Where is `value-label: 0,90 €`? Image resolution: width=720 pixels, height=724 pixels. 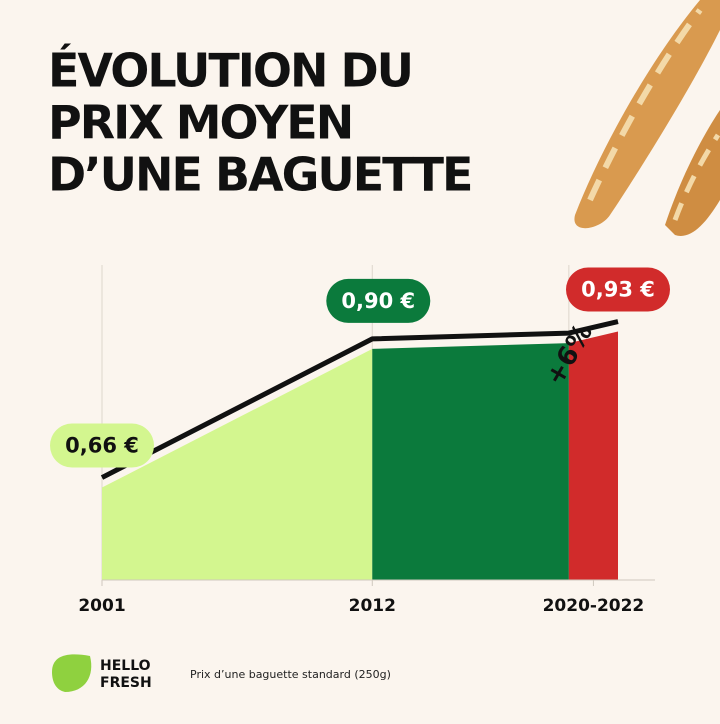 value-label: 0,90 € is located at coordinates (378, 301).